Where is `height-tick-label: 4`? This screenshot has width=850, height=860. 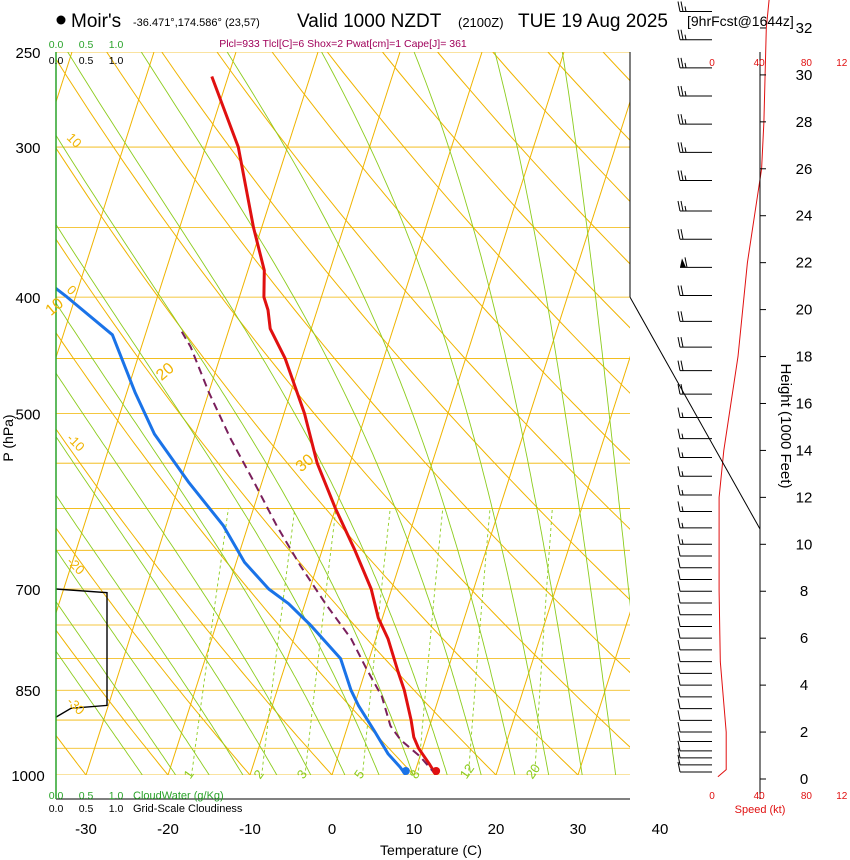
height-tick-label: 4 is located at coordinates (804, 685).